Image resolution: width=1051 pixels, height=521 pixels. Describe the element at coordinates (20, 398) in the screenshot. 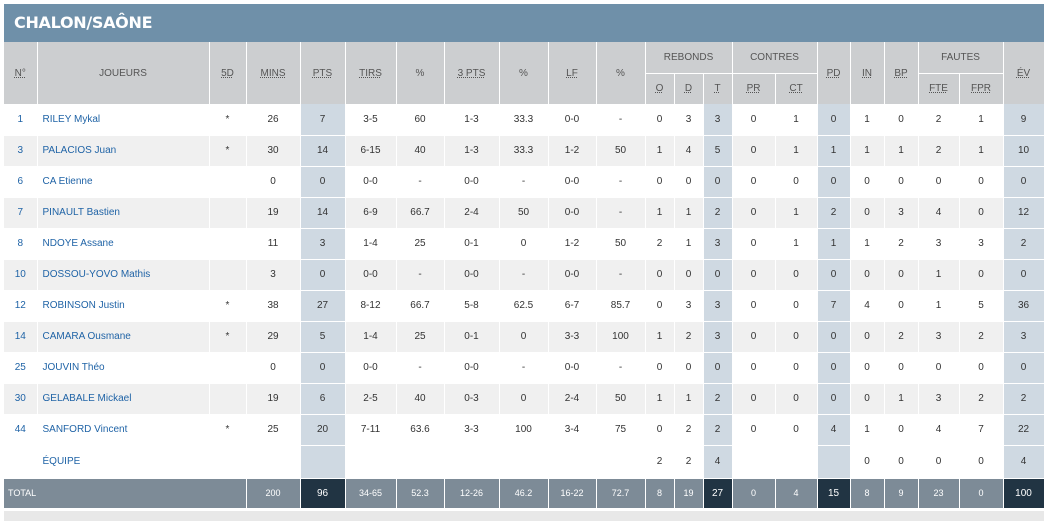

I see `player-number-link: 30` at that location.